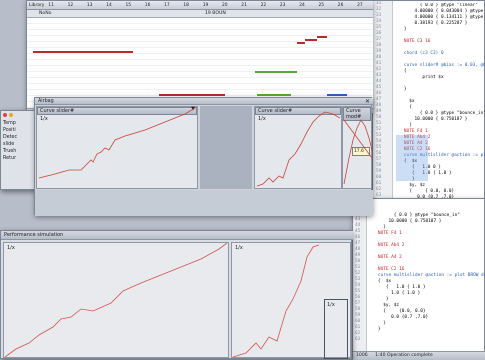 This screenshot has height=360, width=485. I want to click on line-number: 62, so click(379, 189).